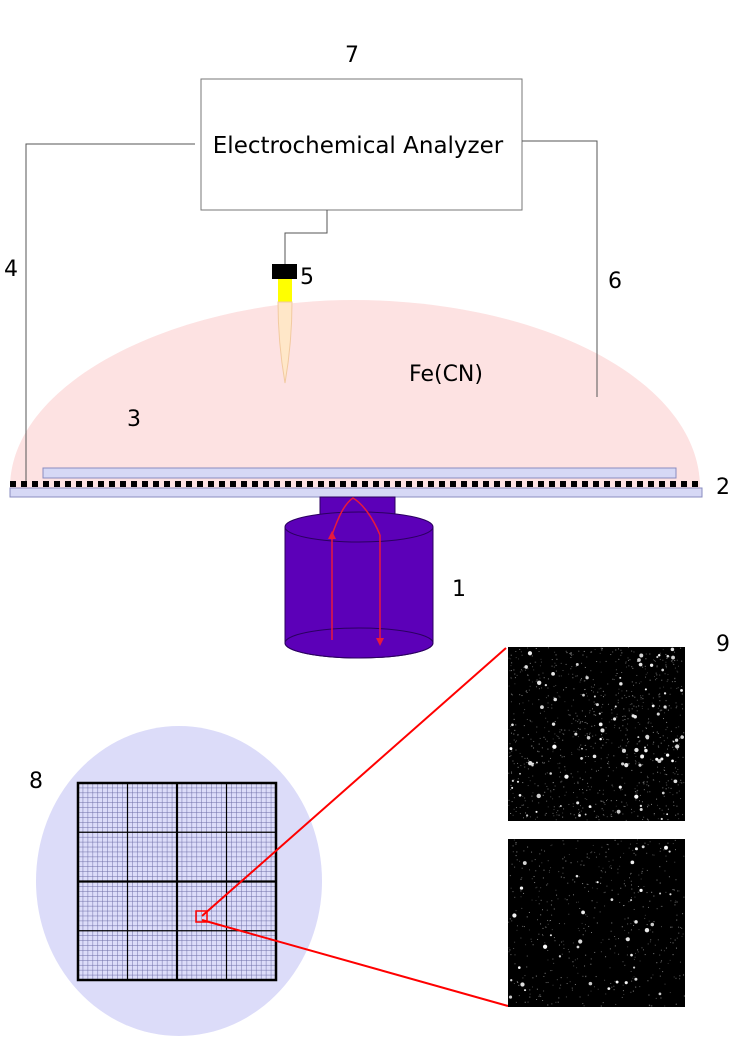 Image resolution: width=745 pixels, height=1053 pixels. I want to click on label-1: 1, so click(459, 589).